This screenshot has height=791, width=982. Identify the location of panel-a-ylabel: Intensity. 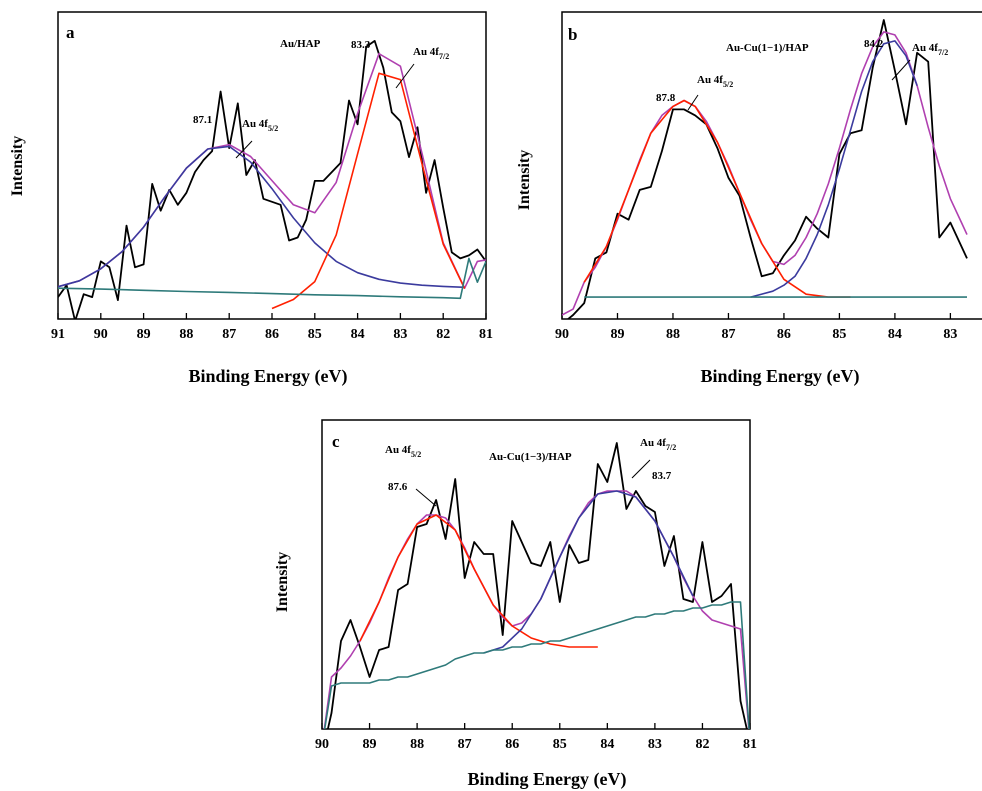
(17, 166).